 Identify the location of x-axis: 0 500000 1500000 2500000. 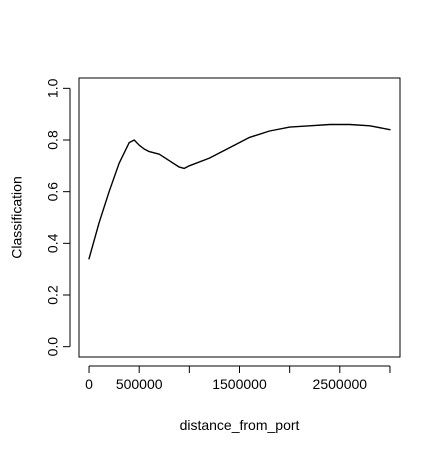
(238, 378).